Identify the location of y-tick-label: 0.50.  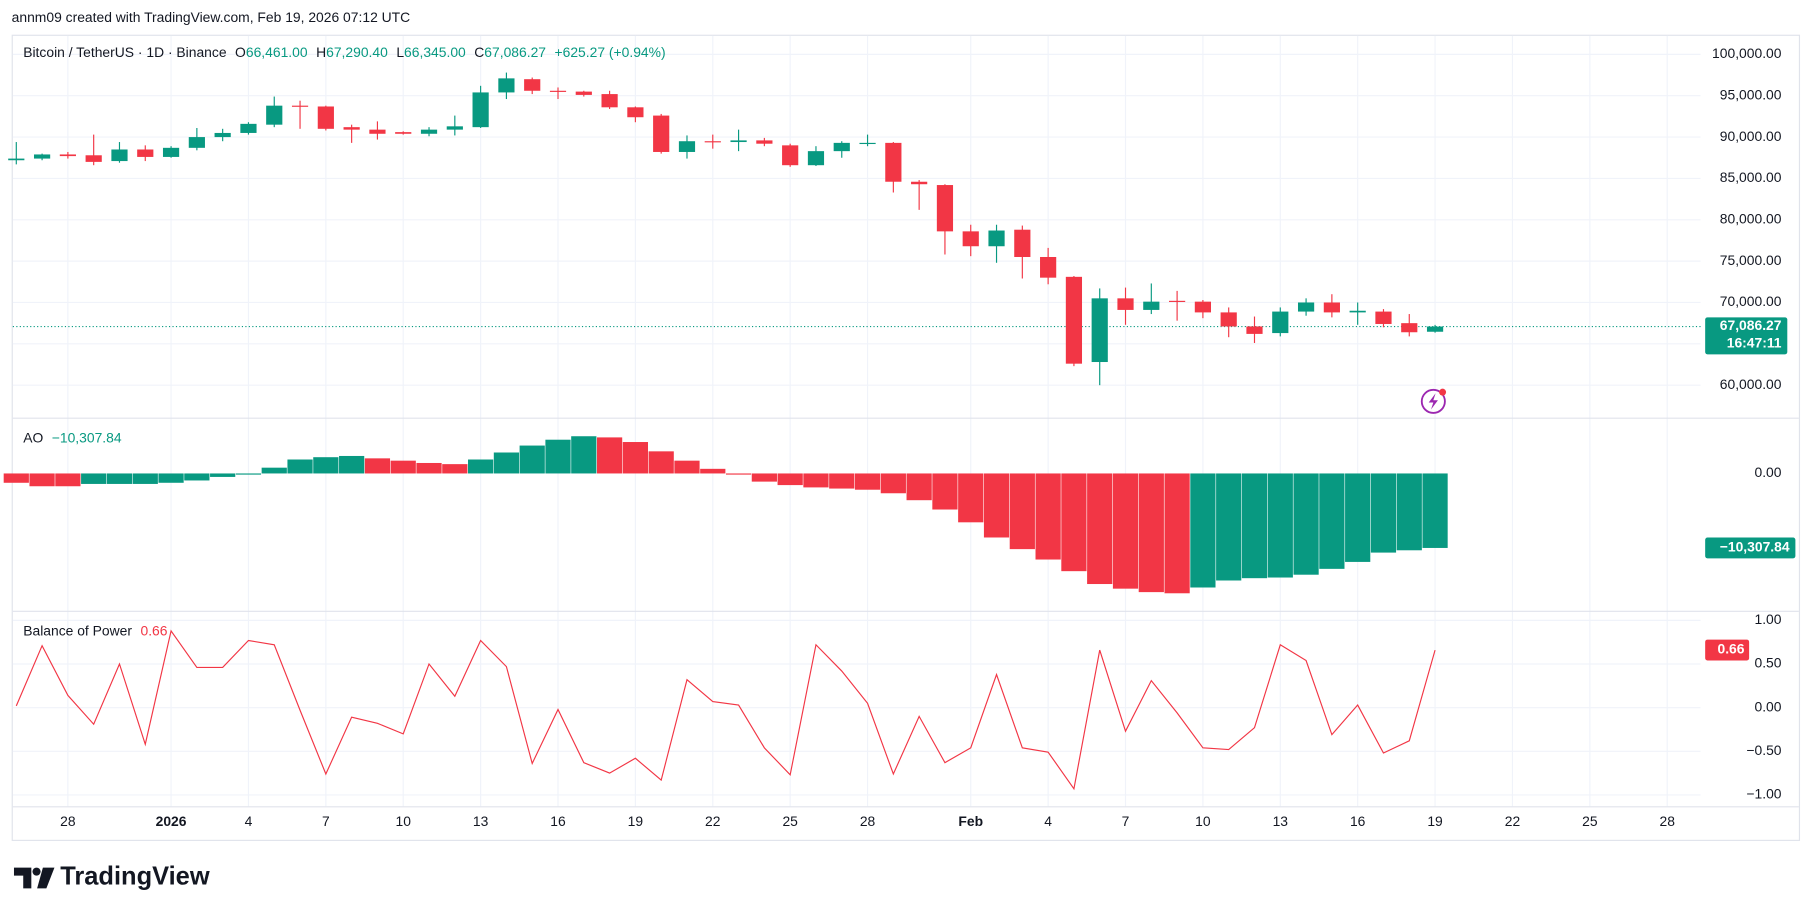
(1767, 663).